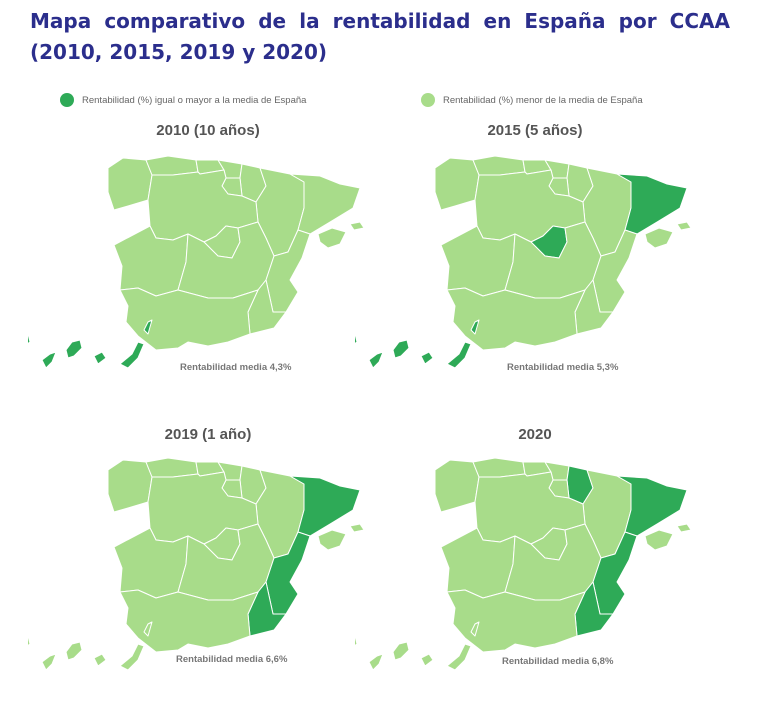 The height and width of the screenshot is (717, 759). Describe the element at coordinates (232, 659) in the screenshot. I see `average-label-2019: Rentabilidad media 6,6%` at that location.